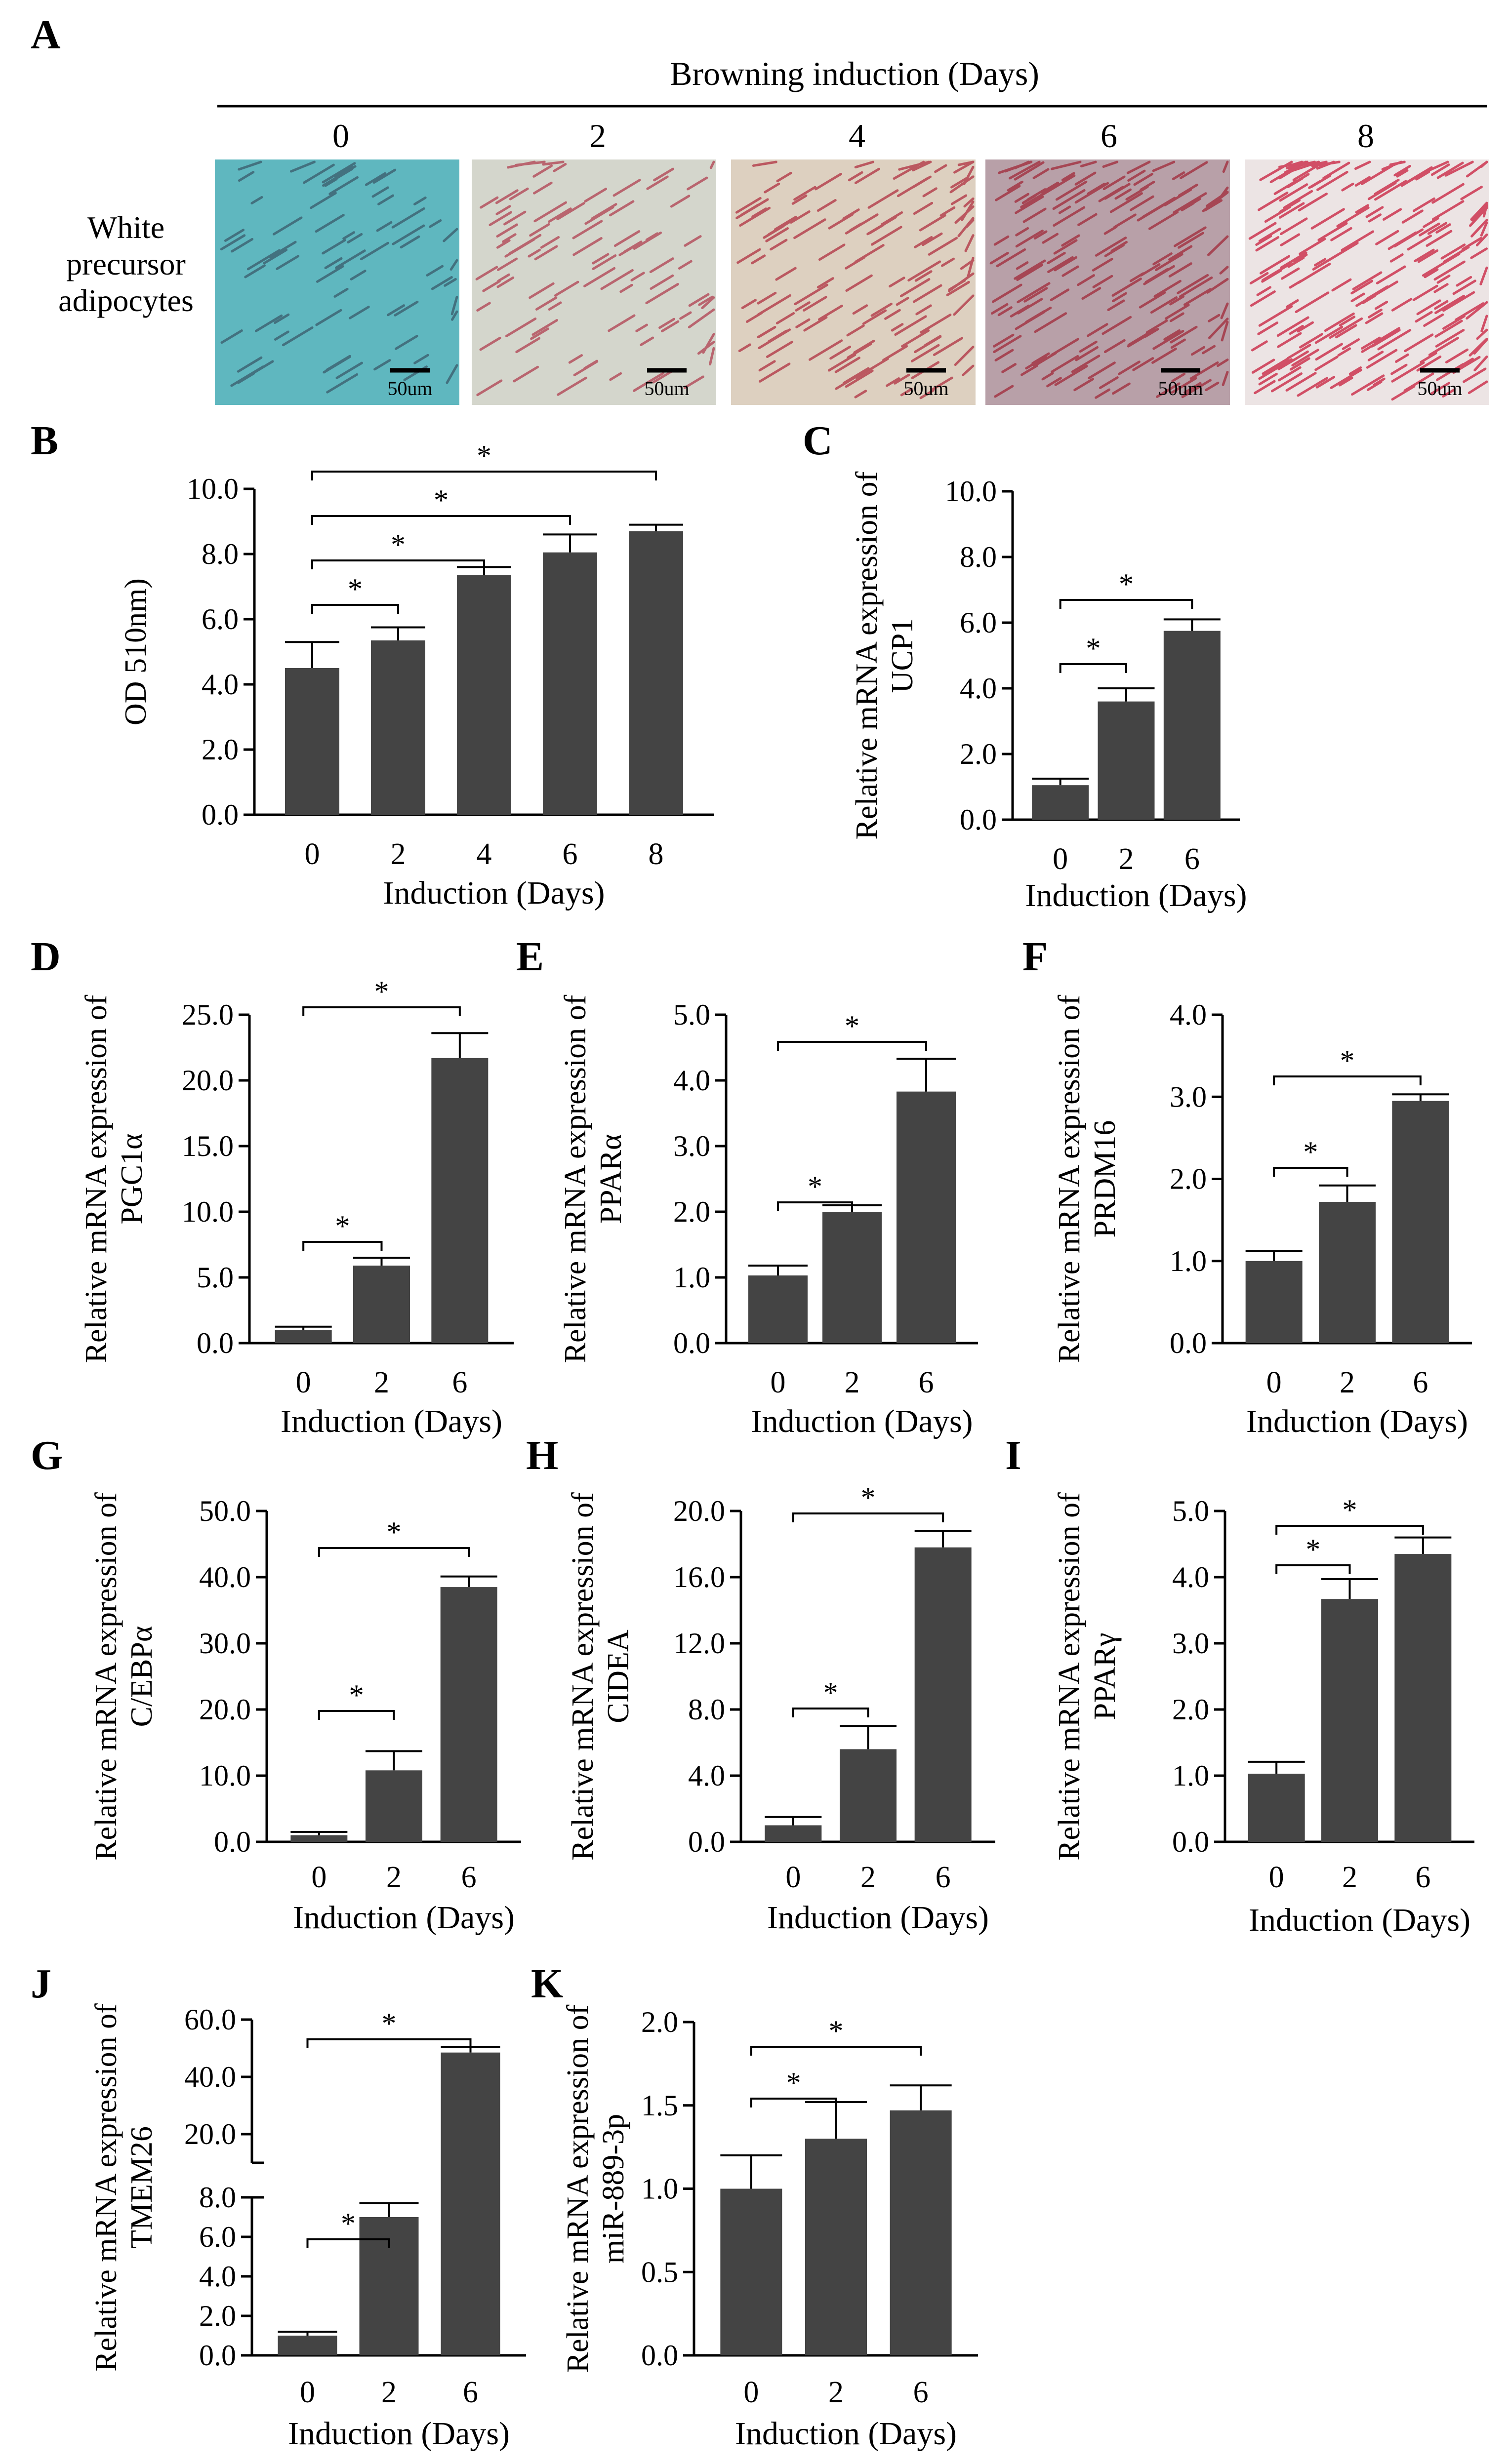 The width and height of the screenshot is (1509, 2464). Describe the element at coordinates (208, 1014) in the screenshot. I see `y-tick-label: 25.0` at that location.